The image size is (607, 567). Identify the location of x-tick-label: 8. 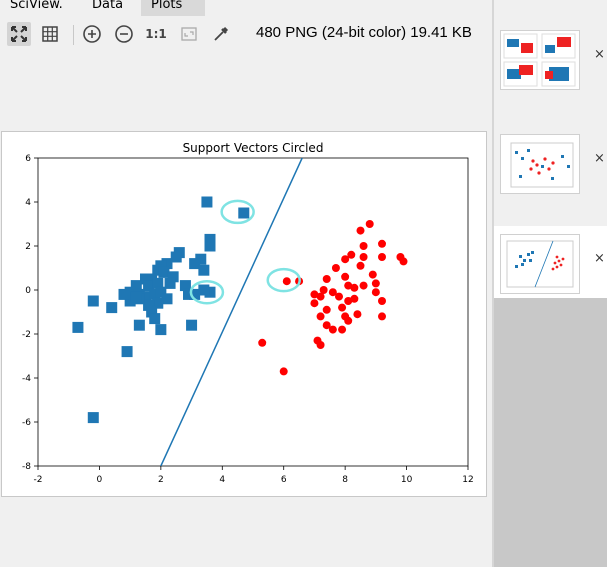
(345, 480).